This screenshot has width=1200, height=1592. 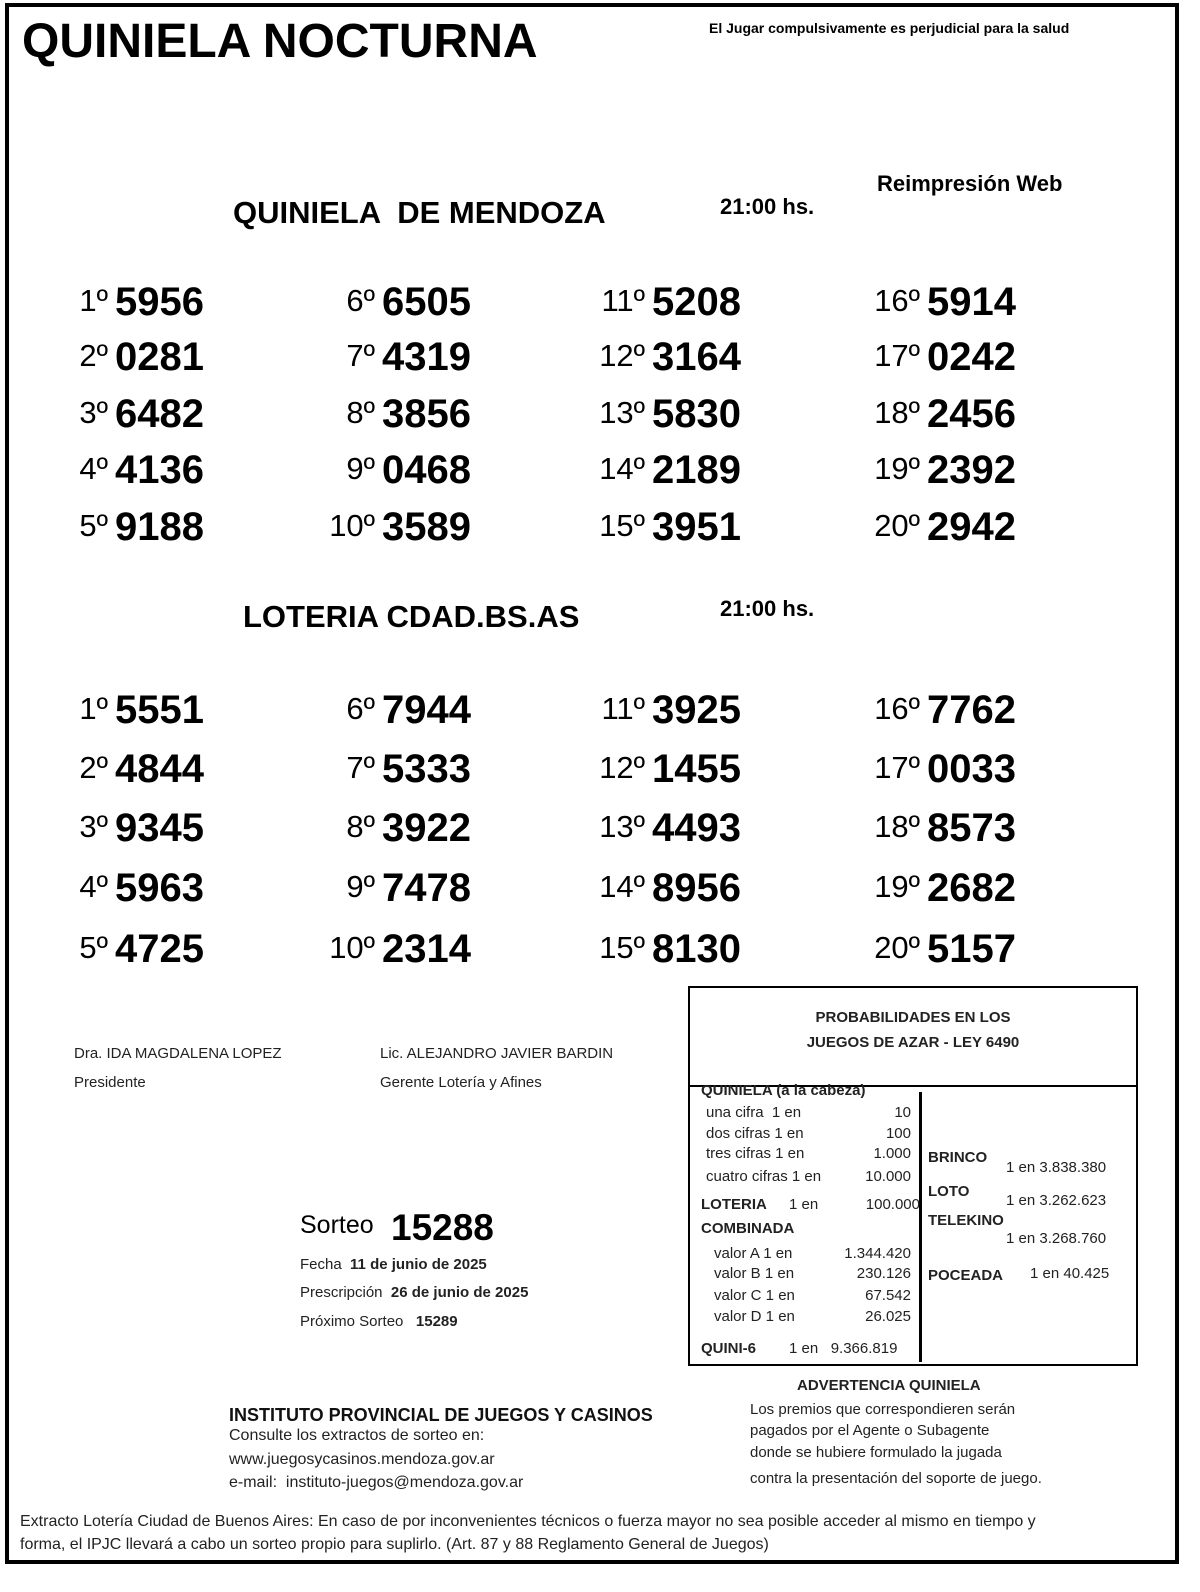 What do you see at coordinates (970, 183) in the screenshot?
I see `reprint-label: Reimpresión Web` at bounding box center [970, 183].